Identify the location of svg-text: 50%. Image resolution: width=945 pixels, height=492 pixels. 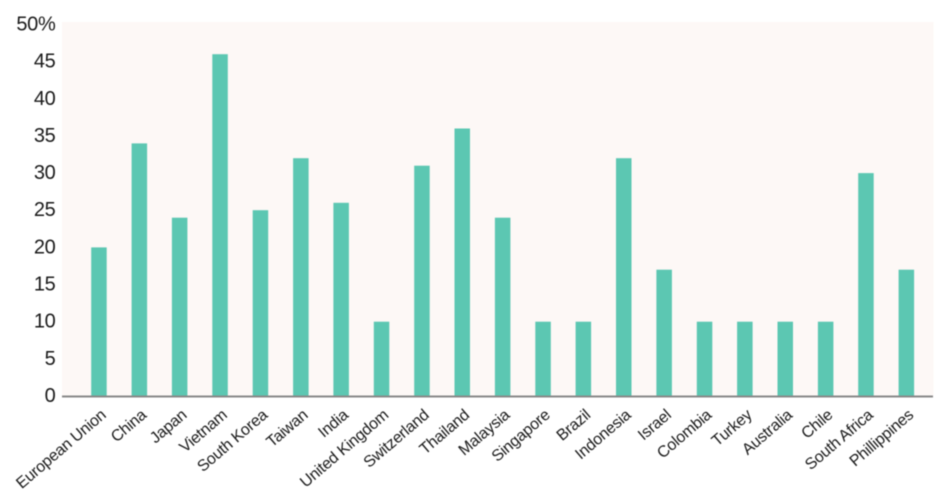
(36, 25).